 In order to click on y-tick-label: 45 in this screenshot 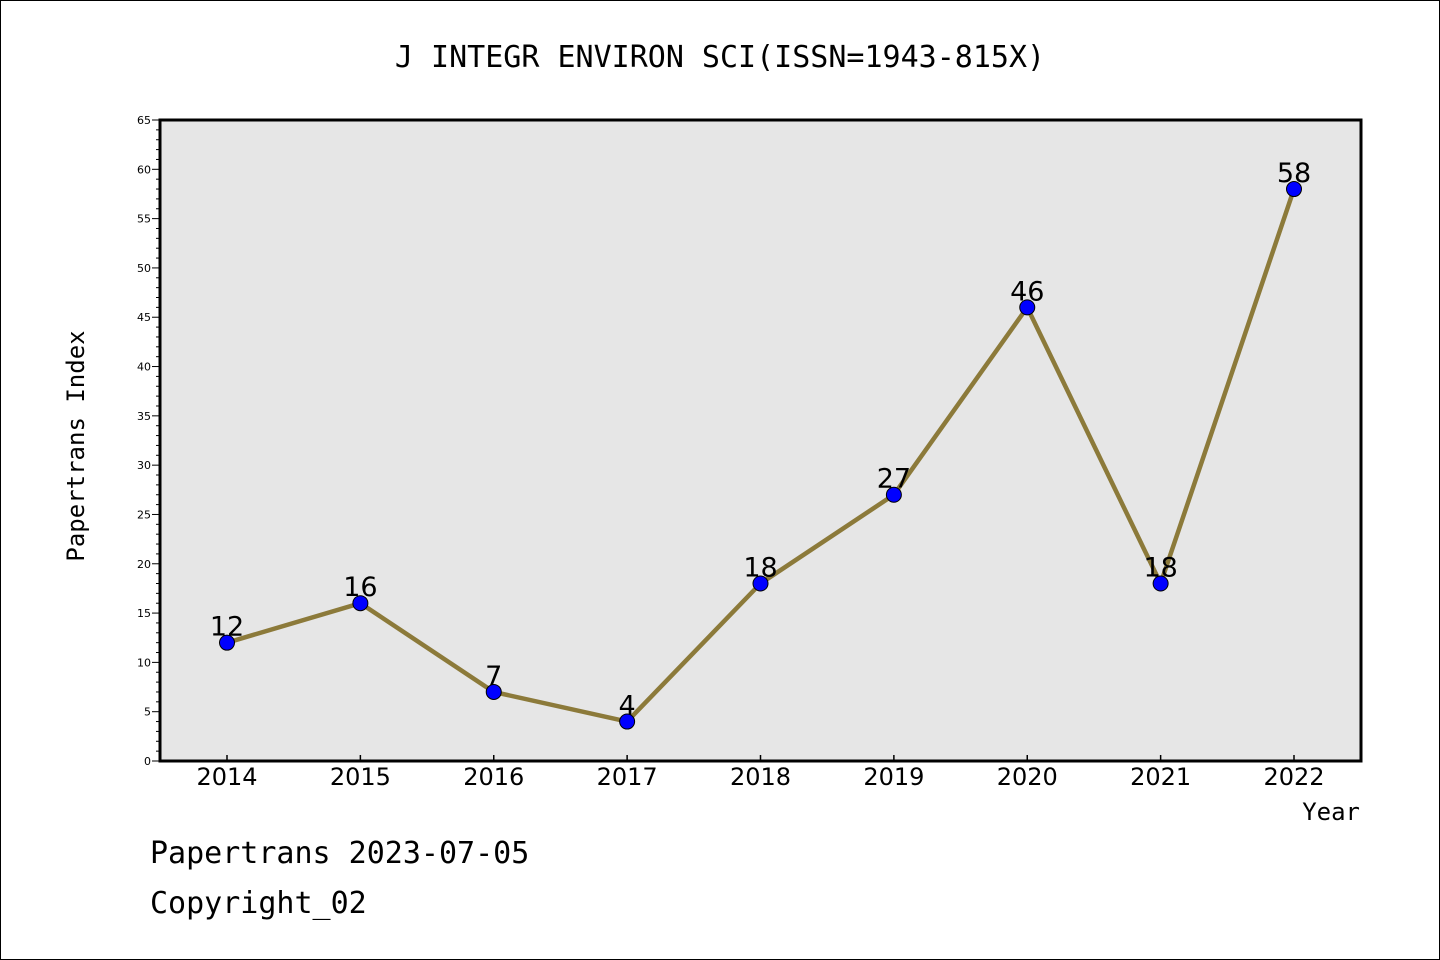, I will do `click(144, 317)`.